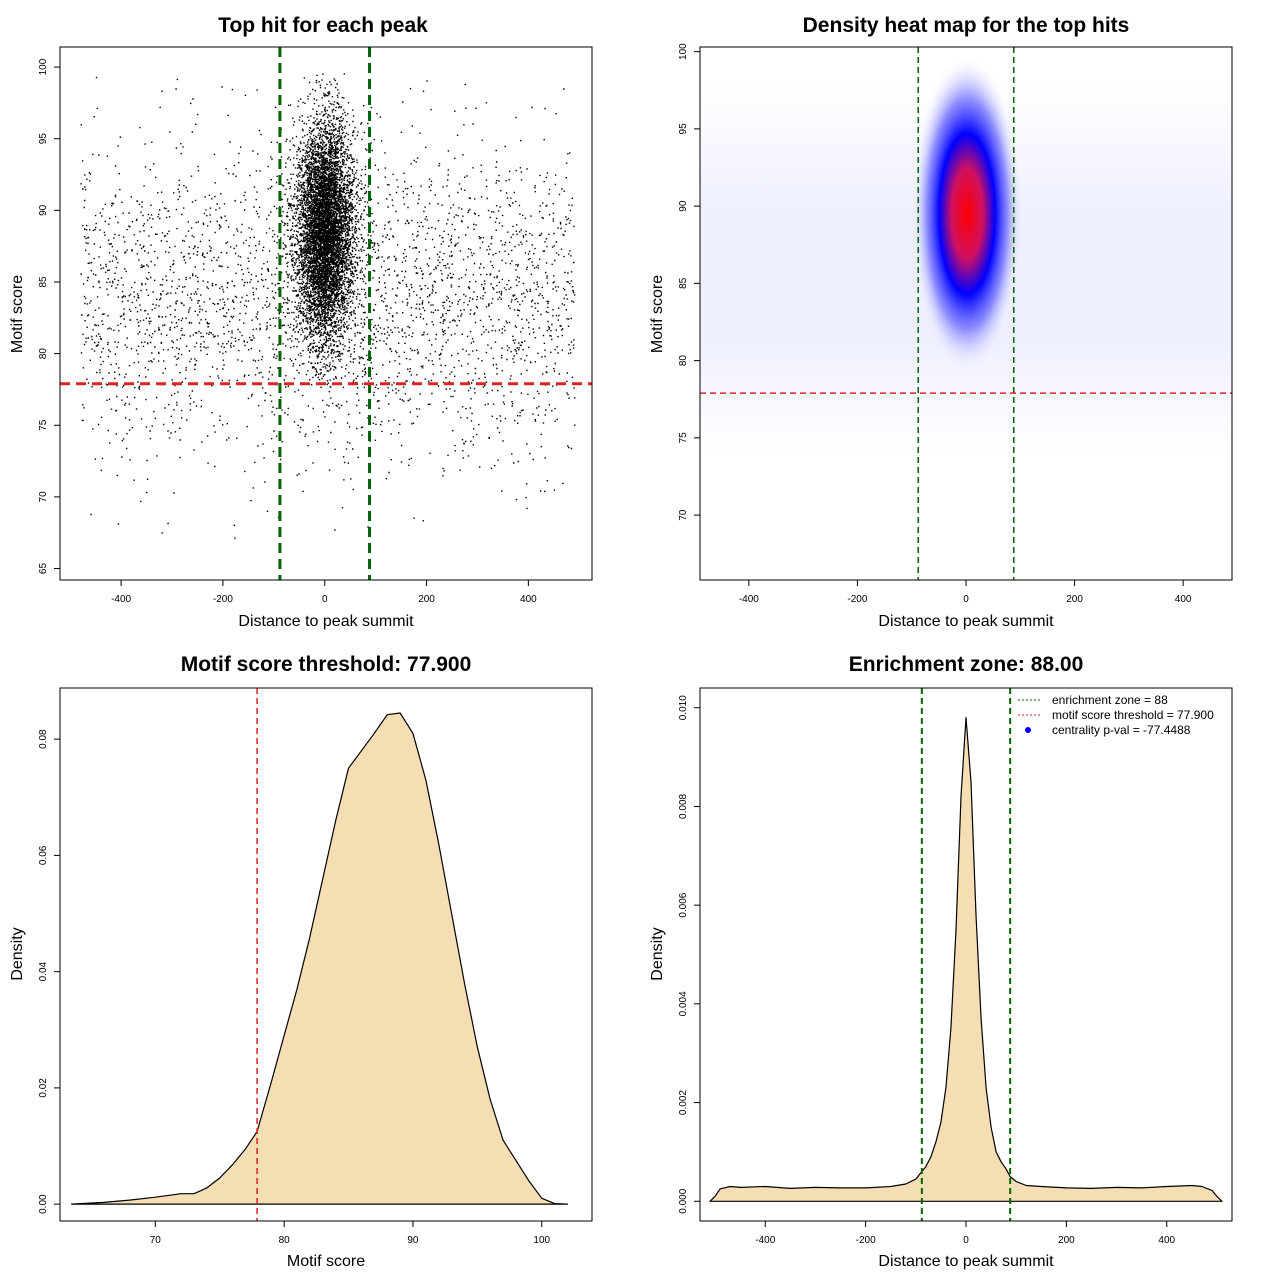 This screenshot has height=1280, width=1280. Describe the element at coordinates (323, 25) in the screenshot. I see `chart-title: Top hit for each peak` at that location.